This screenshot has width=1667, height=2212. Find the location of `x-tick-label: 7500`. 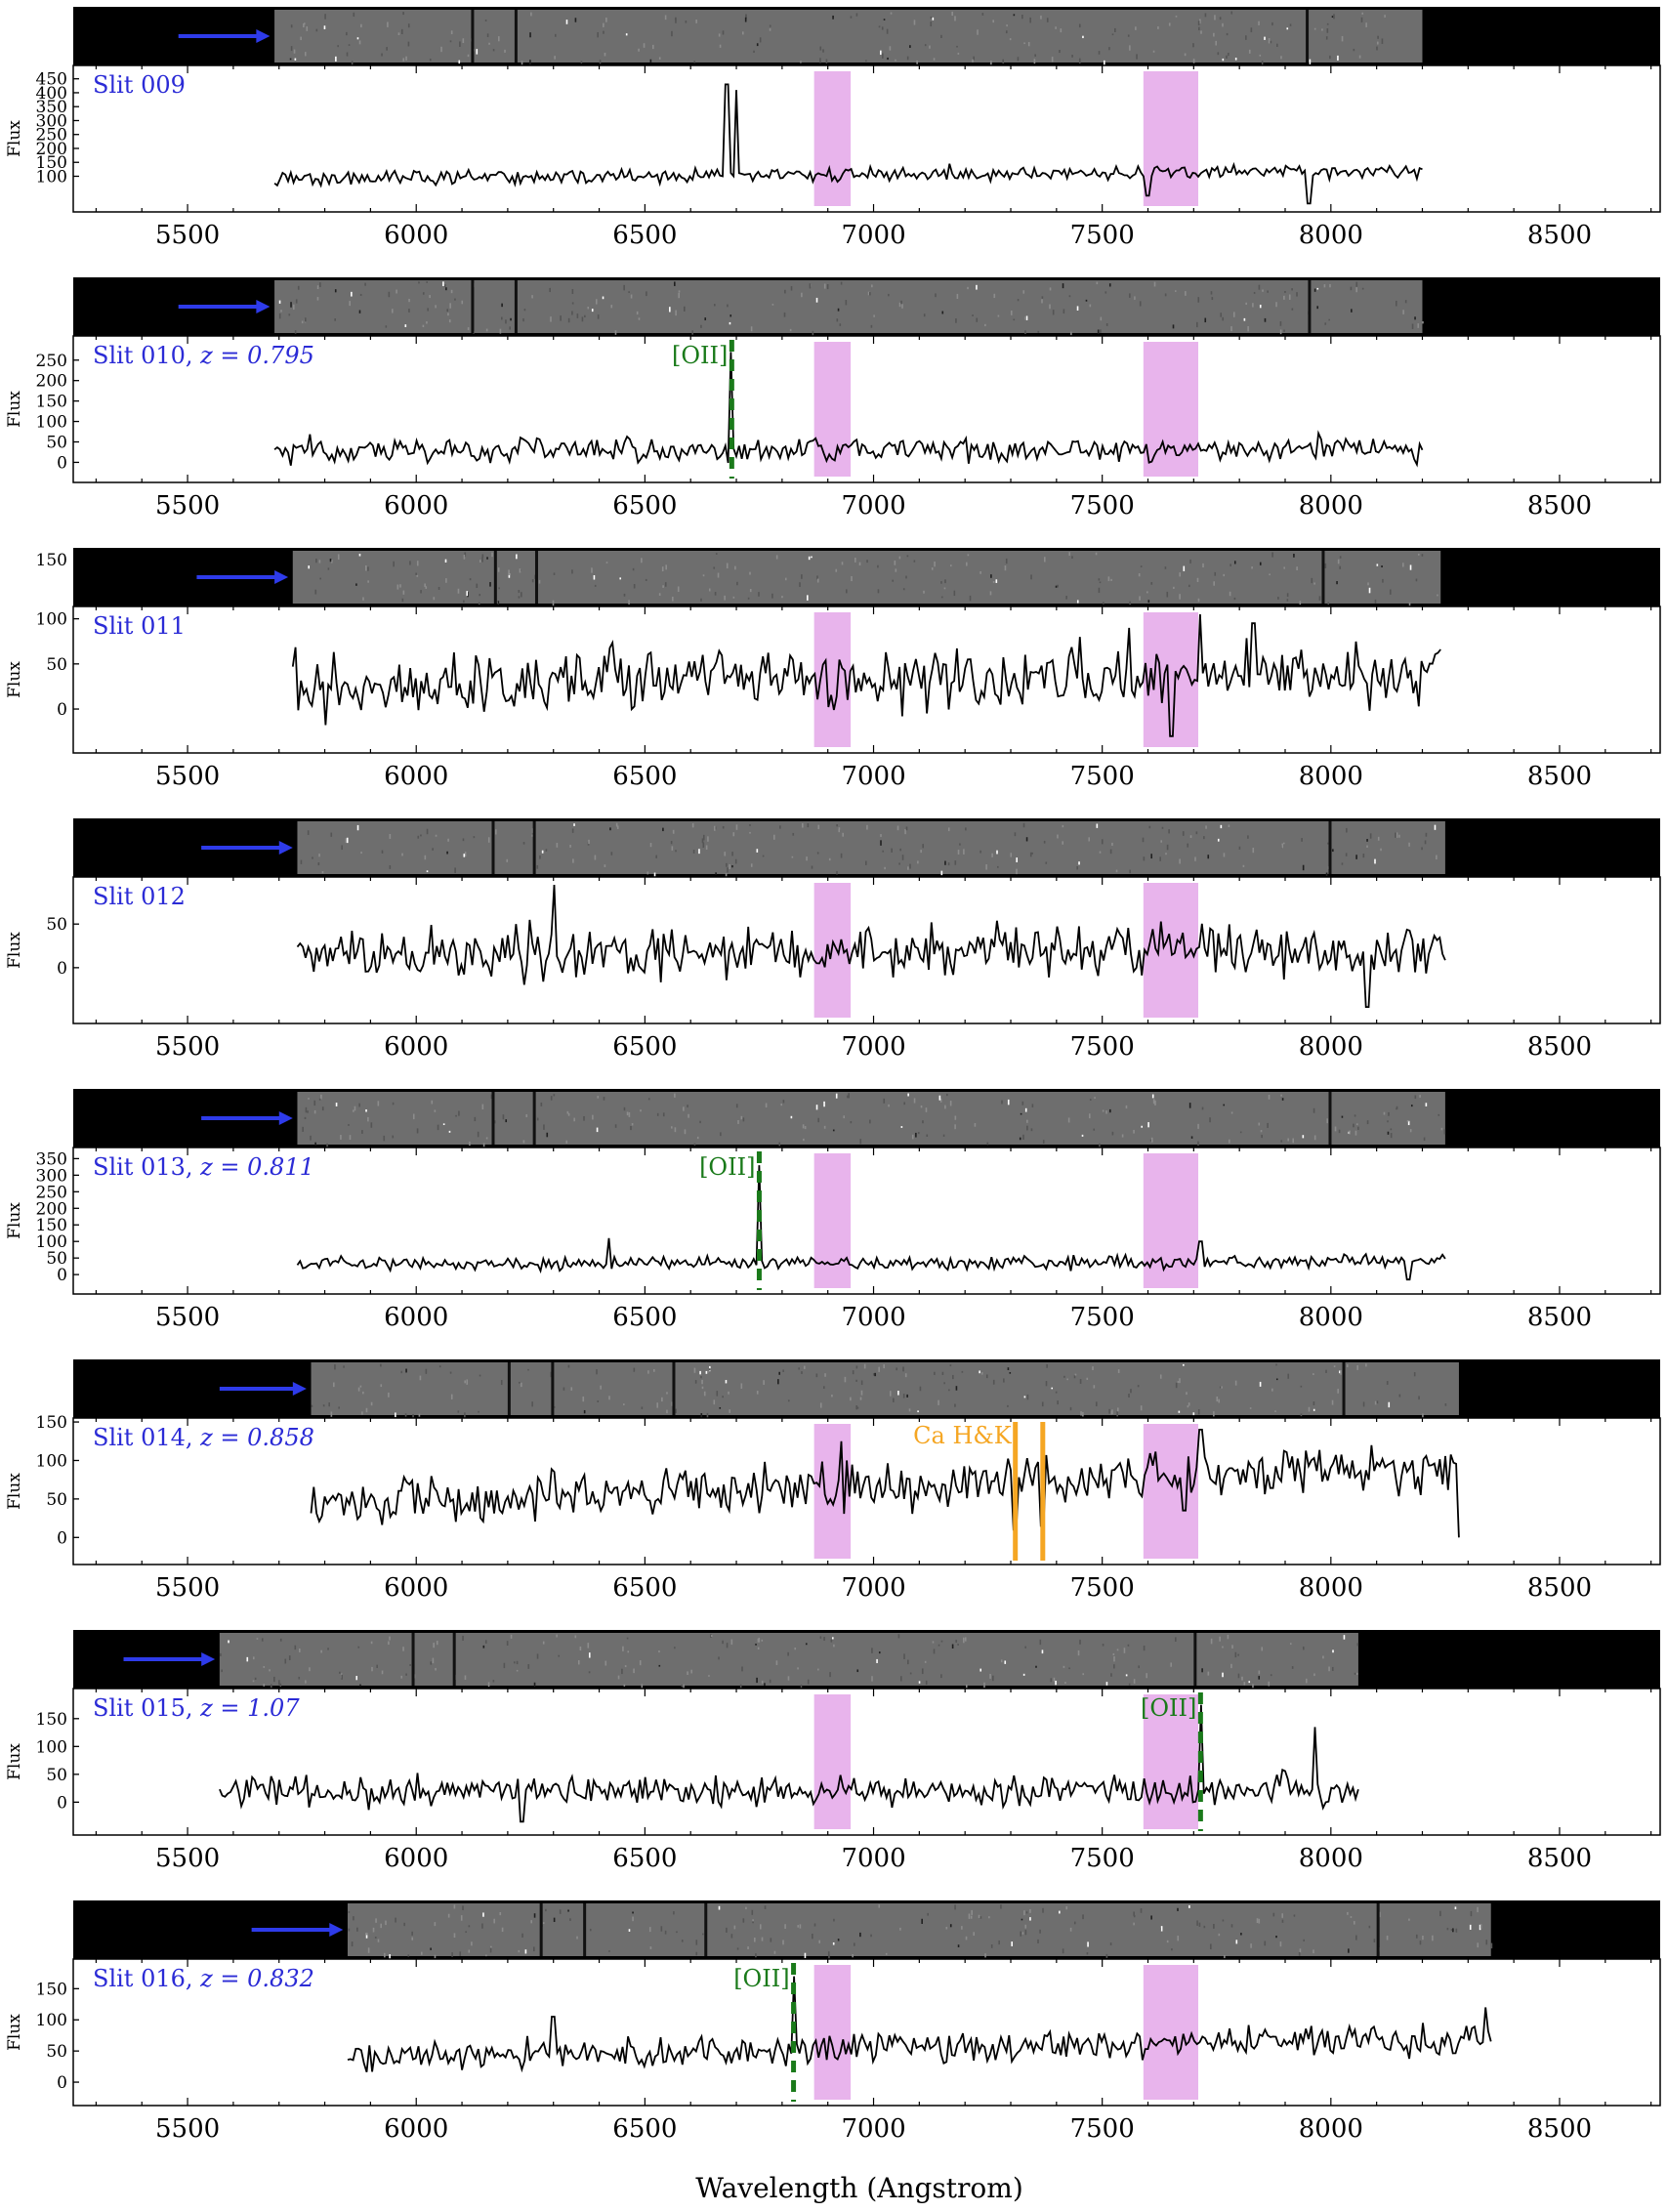

x-tick-label: 7500 is located at coordinates (1102, 776).